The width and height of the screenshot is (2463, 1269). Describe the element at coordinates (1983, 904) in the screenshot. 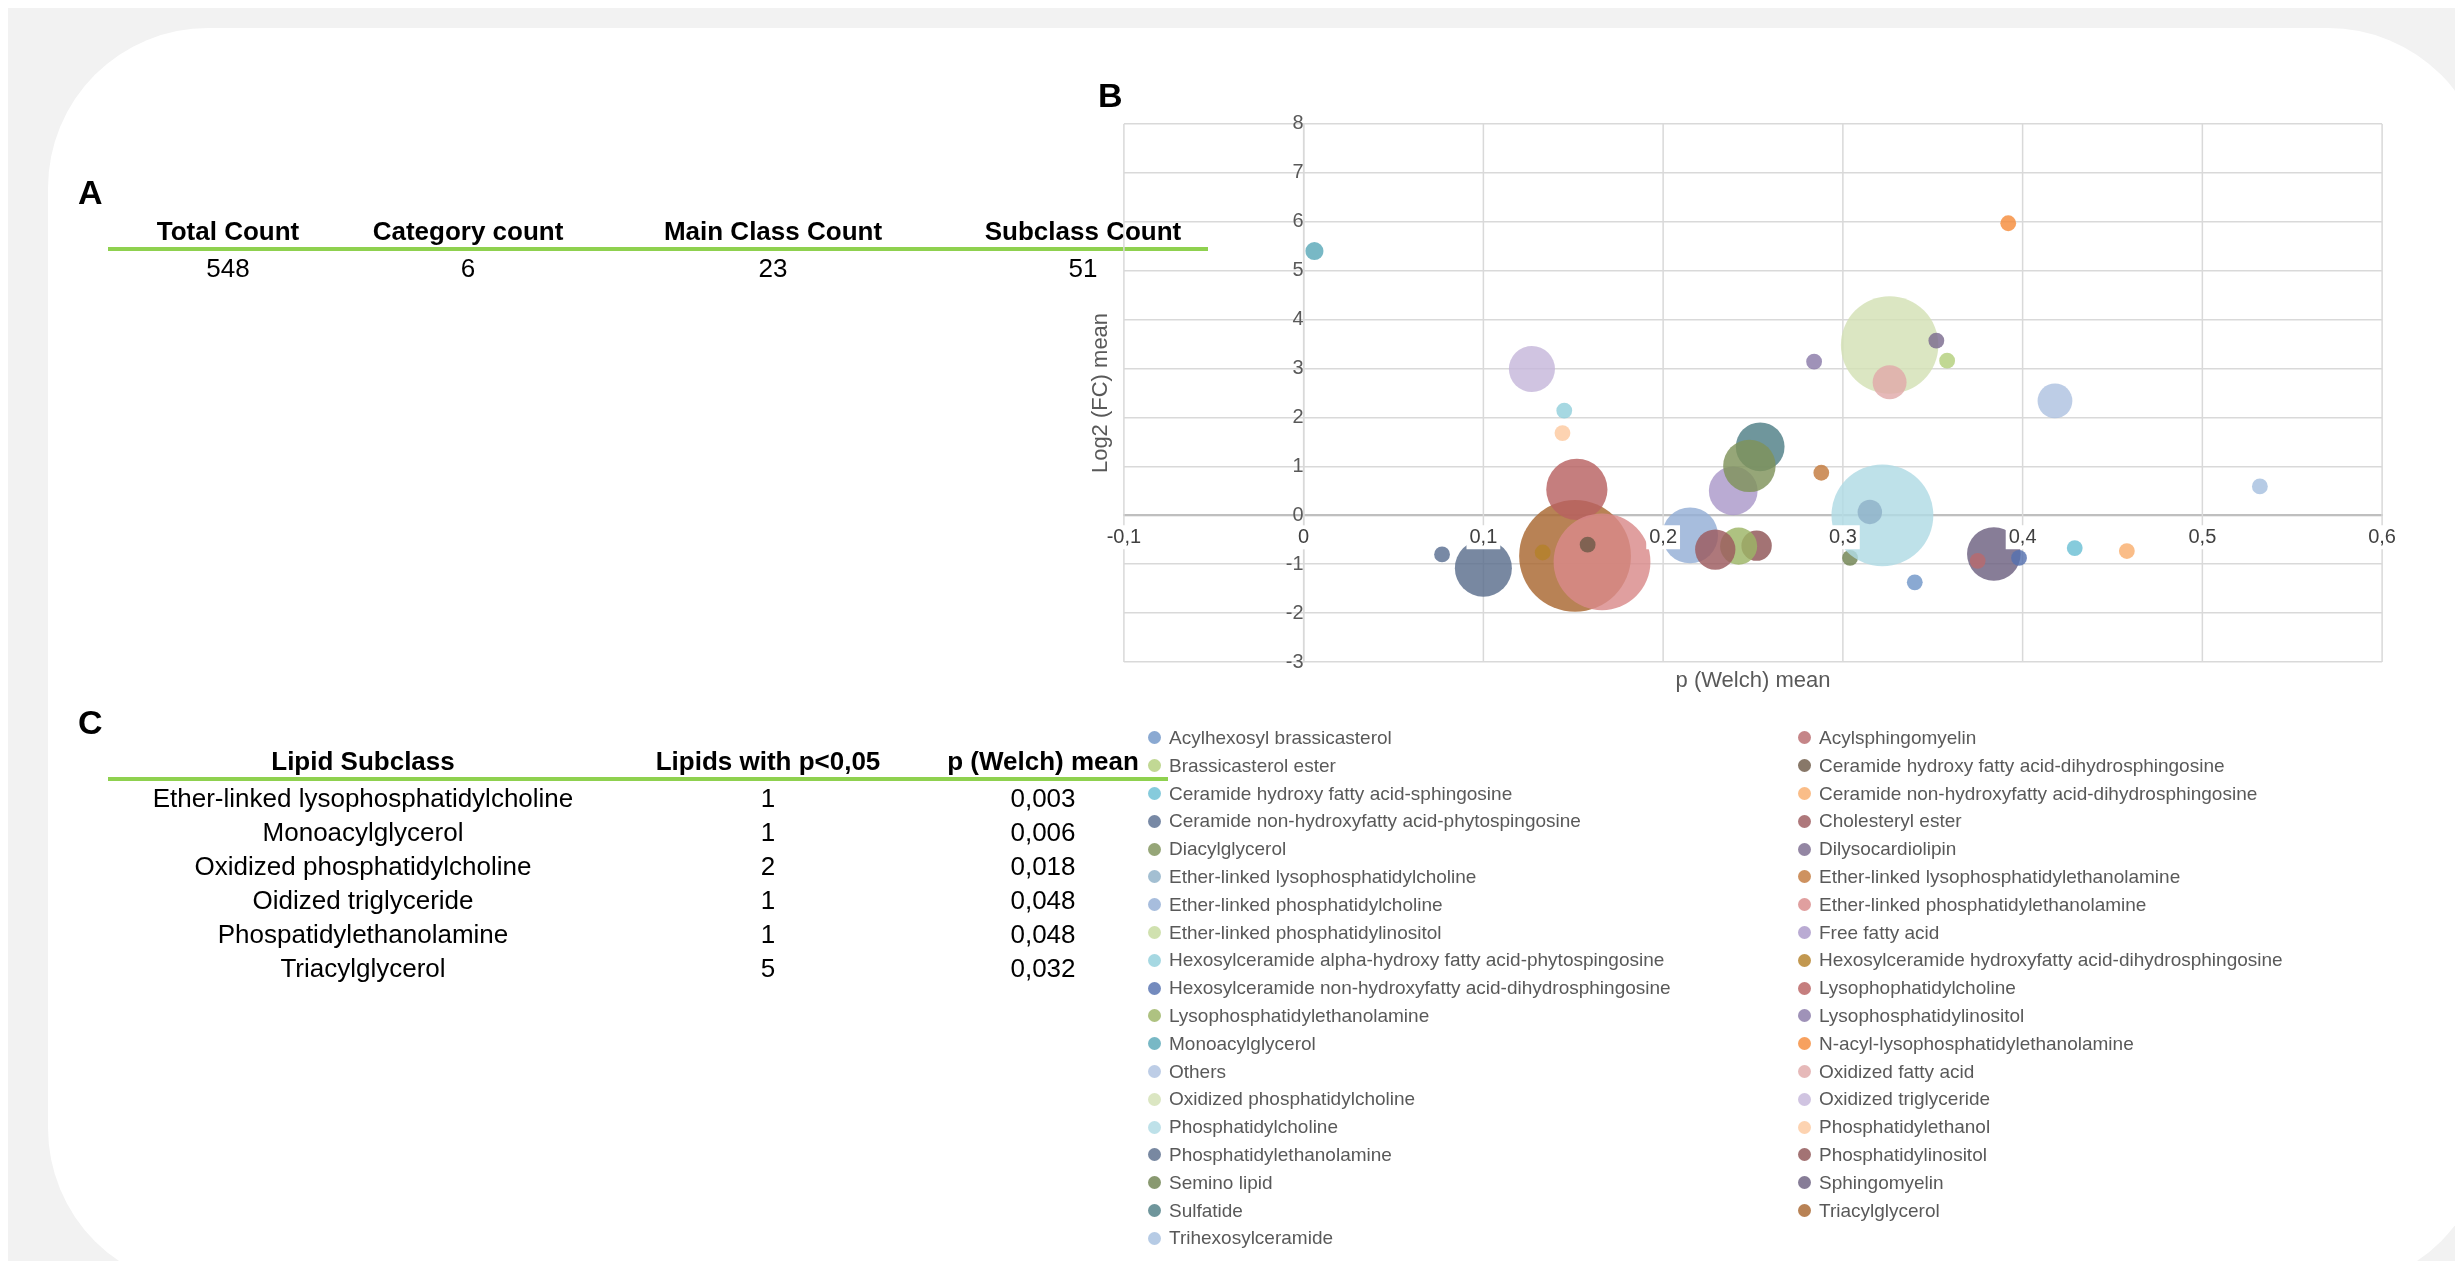

I see `legend-label: Ether-linked phosphatidylethanolamine` at that location.